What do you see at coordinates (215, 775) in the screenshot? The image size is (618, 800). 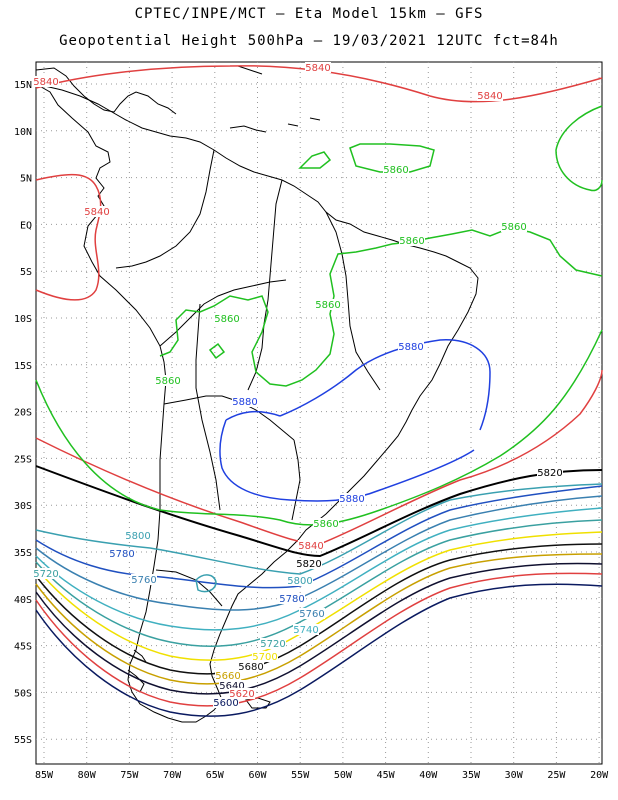 I see `lon-tick-label: 65W` at bounding box center [215, 775].